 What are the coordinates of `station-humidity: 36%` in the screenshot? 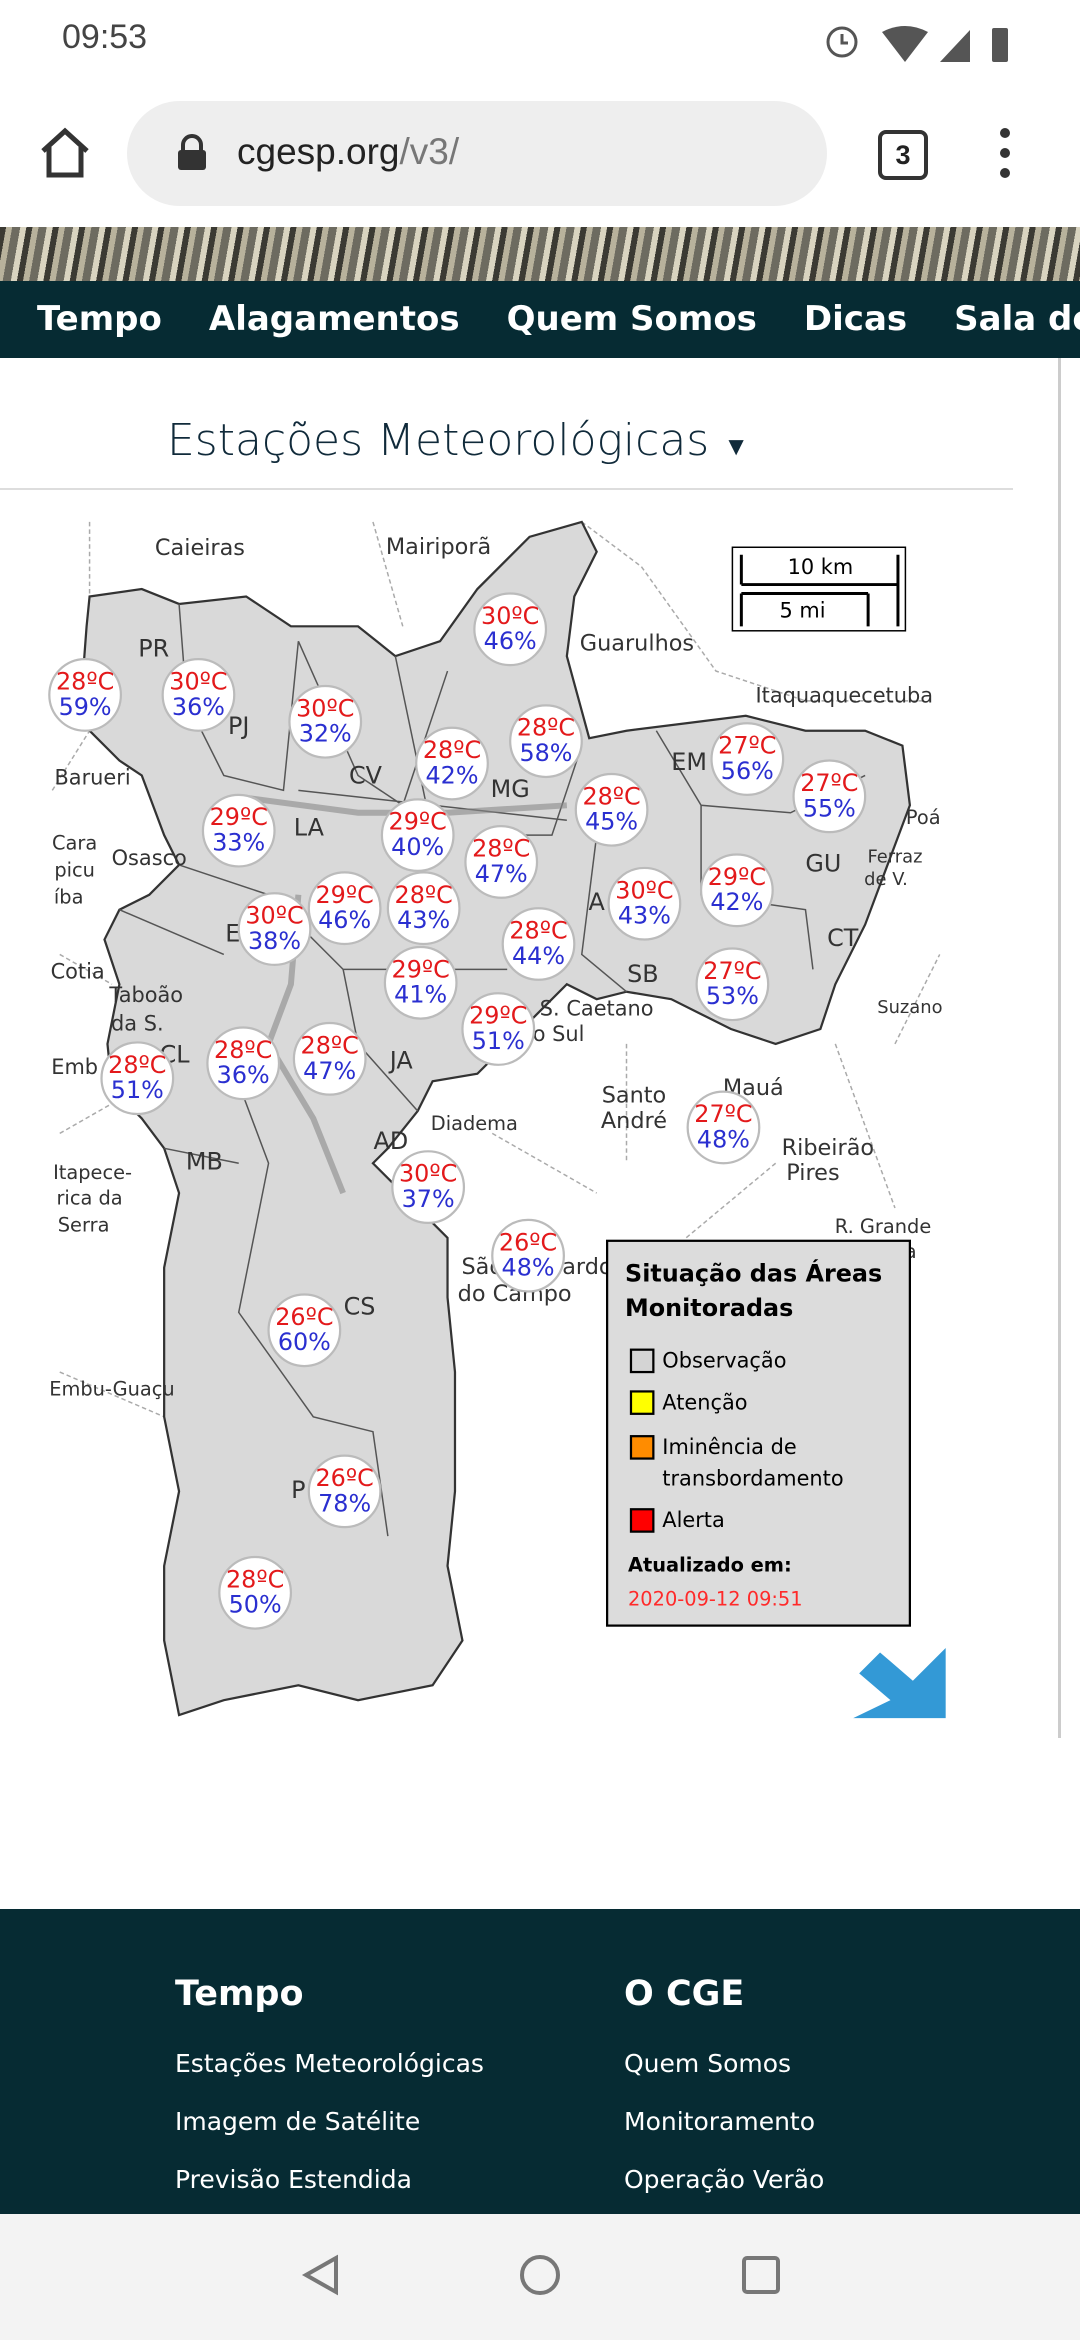 It's located at (243, 1075).